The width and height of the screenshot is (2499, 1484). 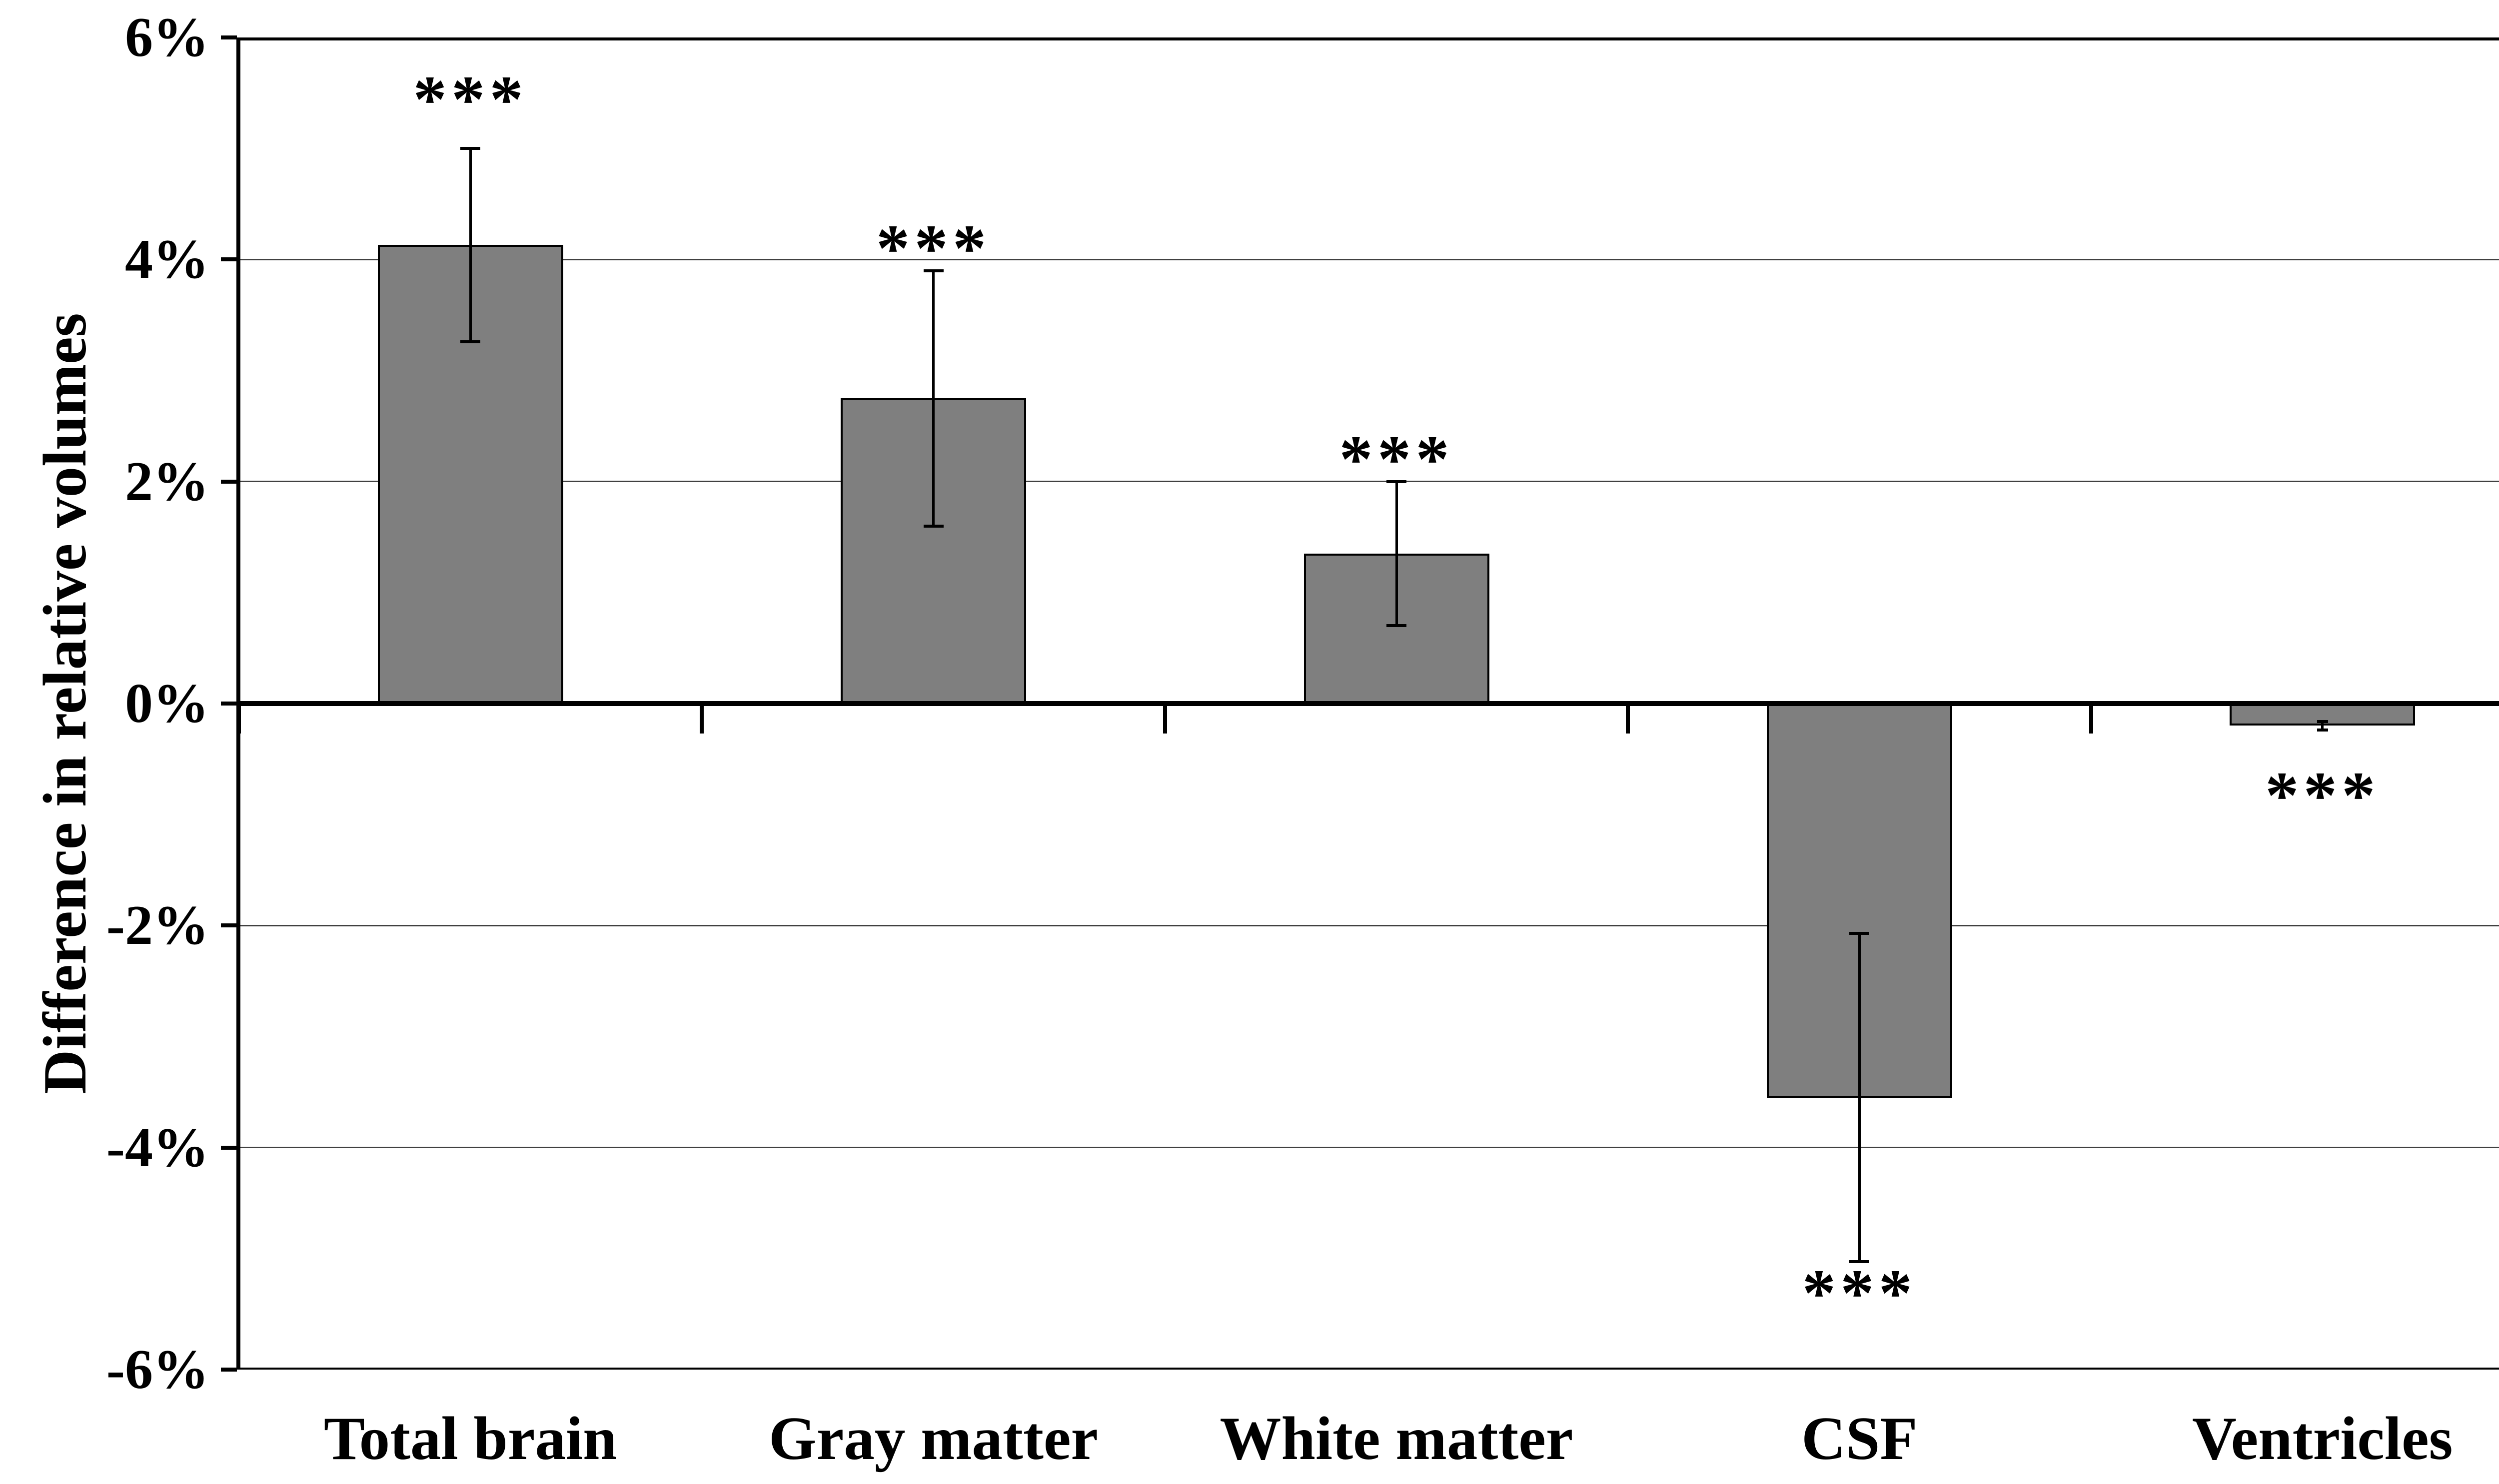 I want to click on category-label-gray-matter: Gray matter, so click(x=934, y=1438).